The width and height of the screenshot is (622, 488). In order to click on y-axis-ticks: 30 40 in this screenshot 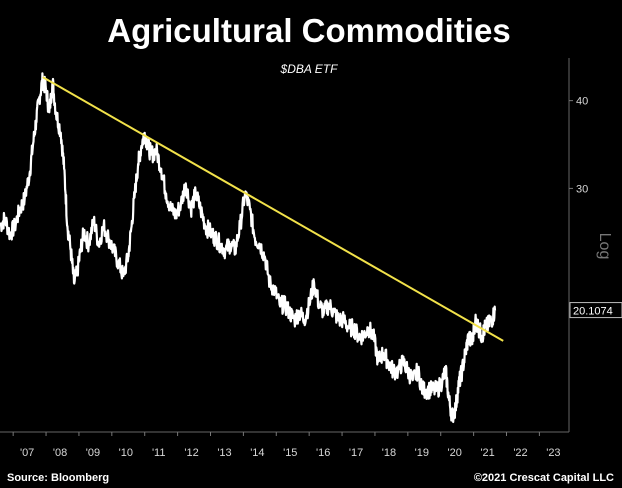, I will do `click(578, 145)`.